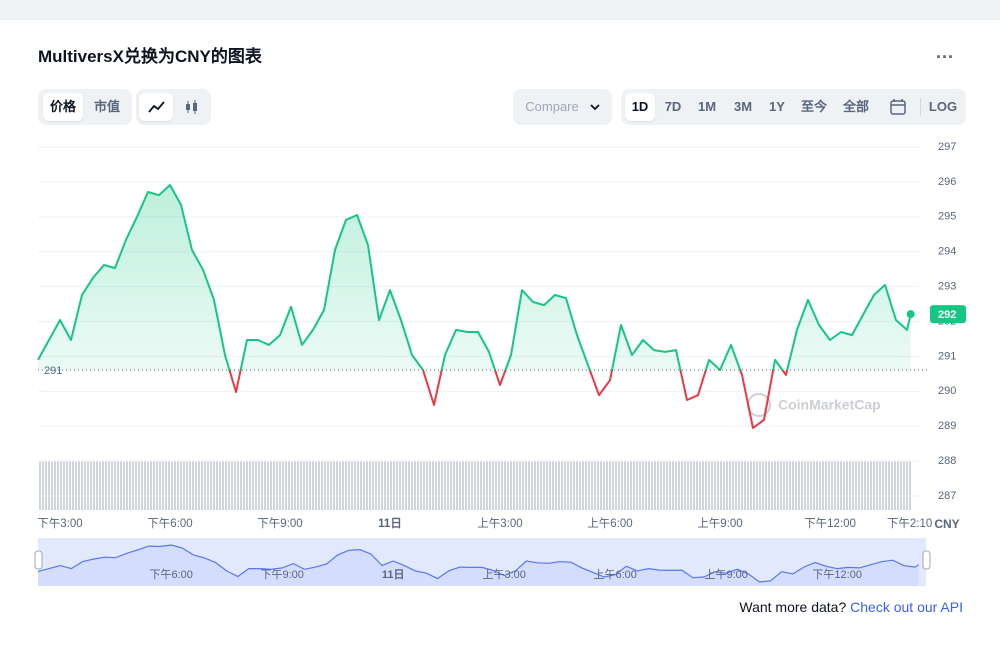 Image resolution: width=1000 pixels, height=650 pixels. What do you see at coordinates (673, 106) in the screenshot?
I see `range-7d: 7D` at bounding box center [673, 106].